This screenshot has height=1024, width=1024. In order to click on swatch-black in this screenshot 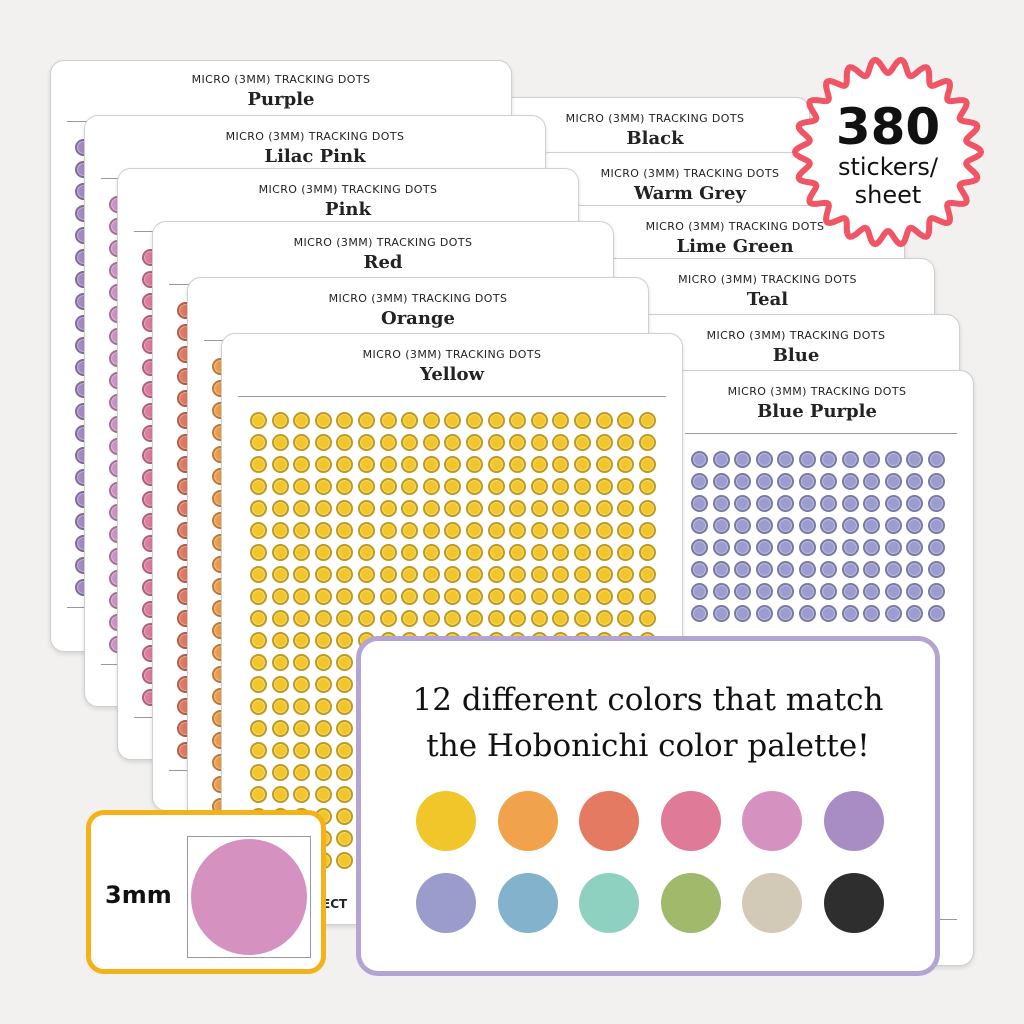, I will do `click(853, 903)`.